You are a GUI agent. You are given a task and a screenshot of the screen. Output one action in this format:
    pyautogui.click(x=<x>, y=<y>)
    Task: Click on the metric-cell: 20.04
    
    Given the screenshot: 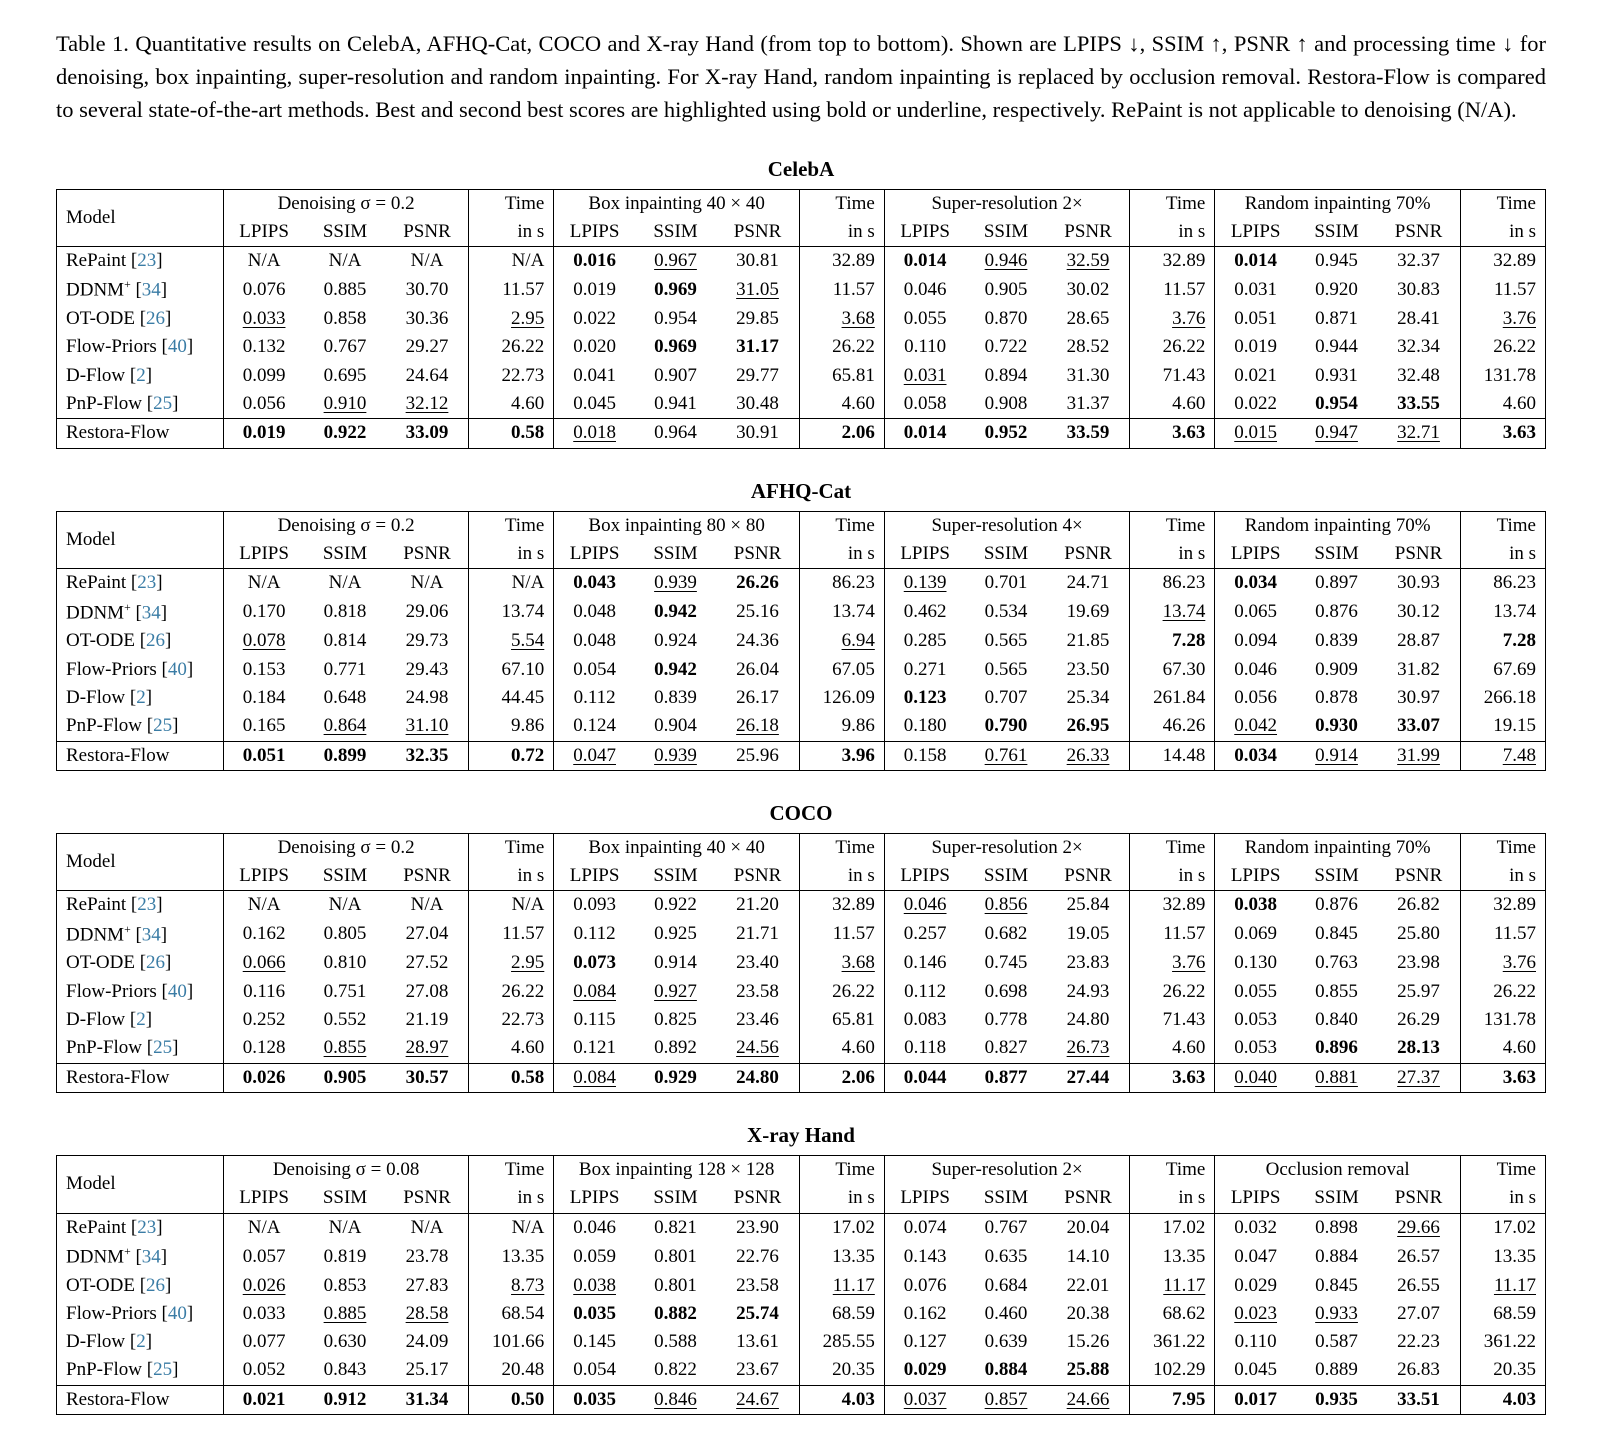 What is the action you would take?
    pyautogui.click(x=1088, y=1227)
    